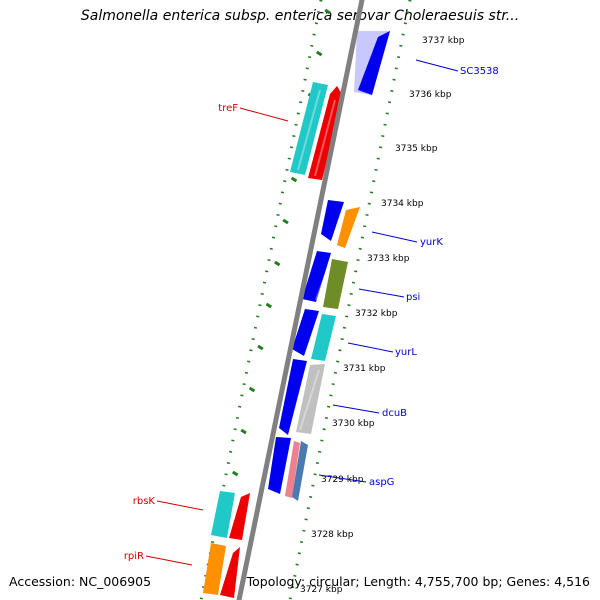 This screenshot has width=600, height=600. I want to click on tick-label: 3729 kbp, so click(342, 480).